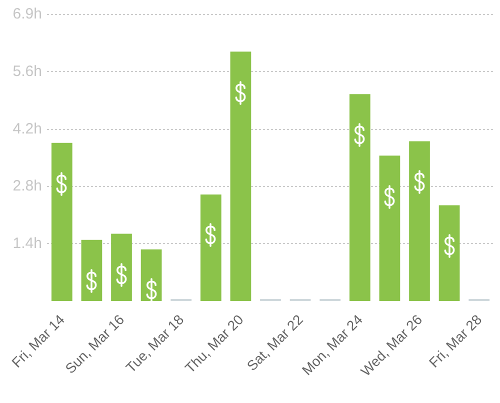 The width and height of the screenshot is (500, 403). I want to click on x-tick-label: Thu, Mar 20, so click(214, 343).